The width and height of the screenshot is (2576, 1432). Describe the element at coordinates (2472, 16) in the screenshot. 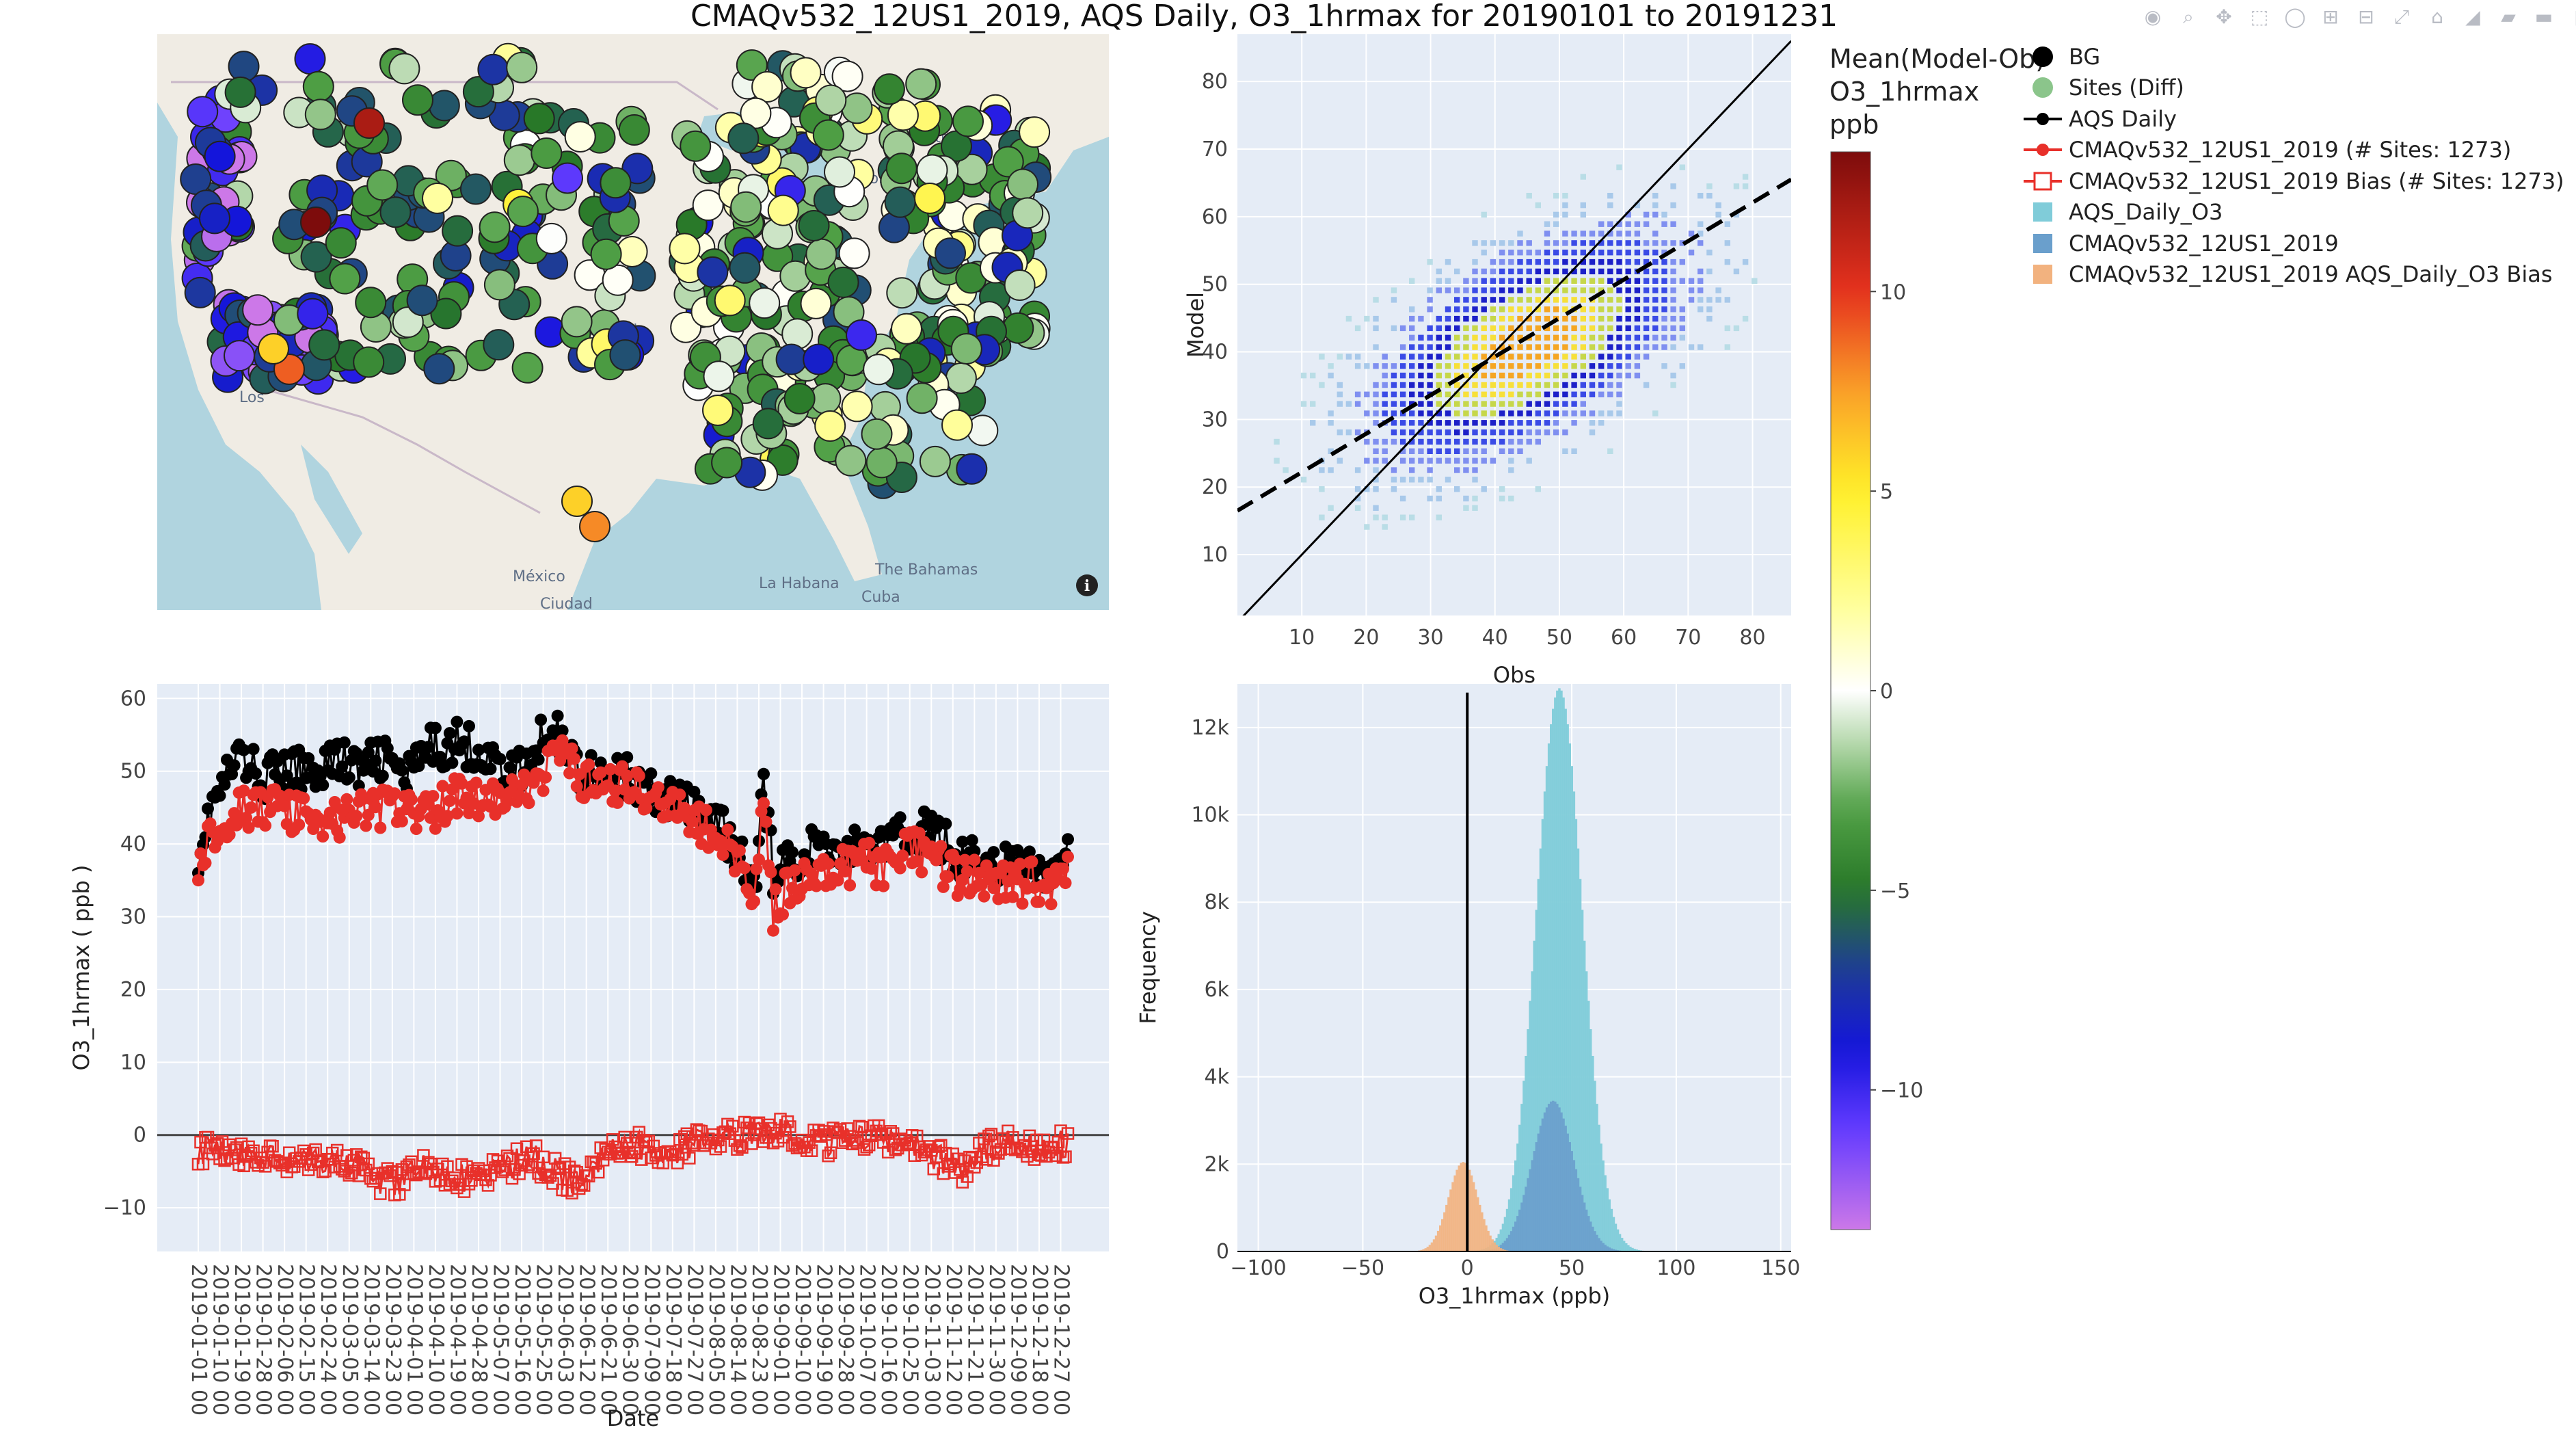

I see `spike-lines-icon: ◢` at that location.